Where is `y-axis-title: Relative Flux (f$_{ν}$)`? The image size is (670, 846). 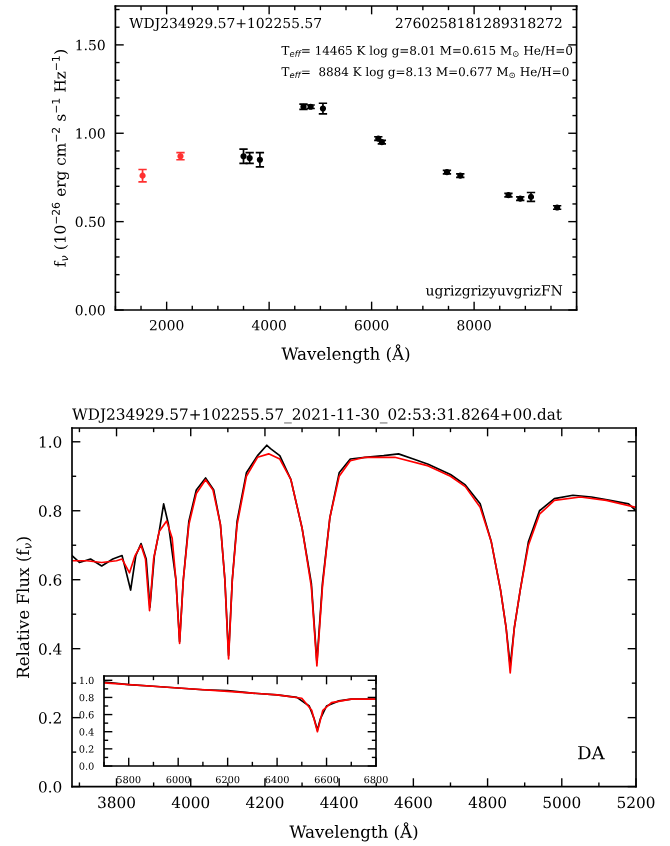
y-axis-title: Relative Flux (f$_{ν}$) is located at coordinates (24, 607).